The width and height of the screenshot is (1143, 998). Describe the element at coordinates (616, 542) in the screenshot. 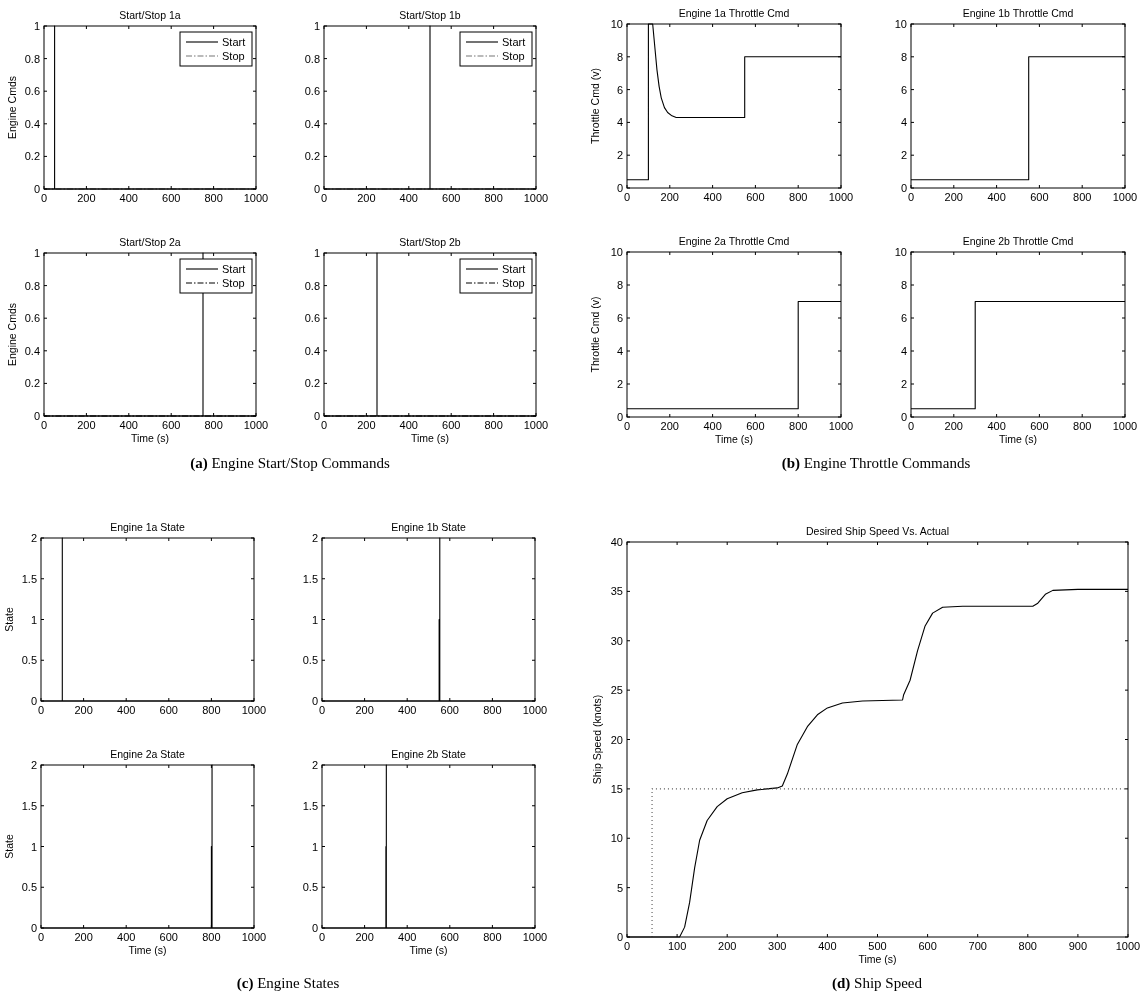

I see `y-tick-label: 40` at that location.